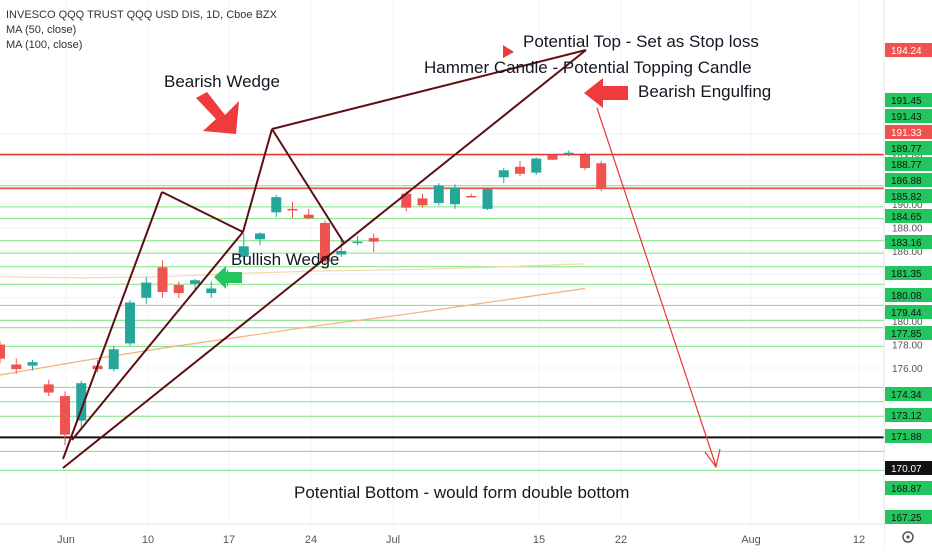 The width and height of the screenshot is (932, 555). What do you see at coordinates (222, 81) in the screenshot?
I see `bearish-wedge-label: Bearish Wedge` at bounding box center [222, 81].